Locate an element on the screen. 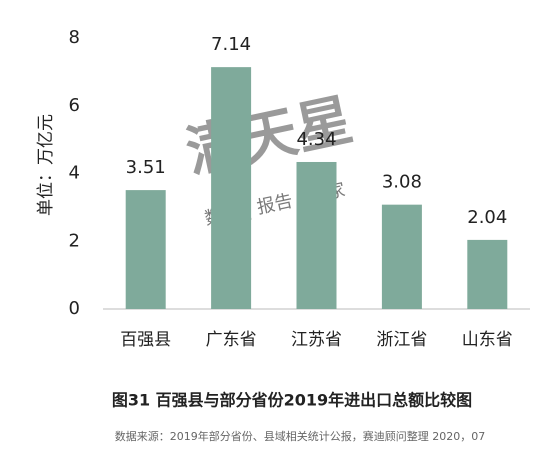 This screenshot has height=461, width=550. value-label: 4.34 is located at coordinates (316, 139).